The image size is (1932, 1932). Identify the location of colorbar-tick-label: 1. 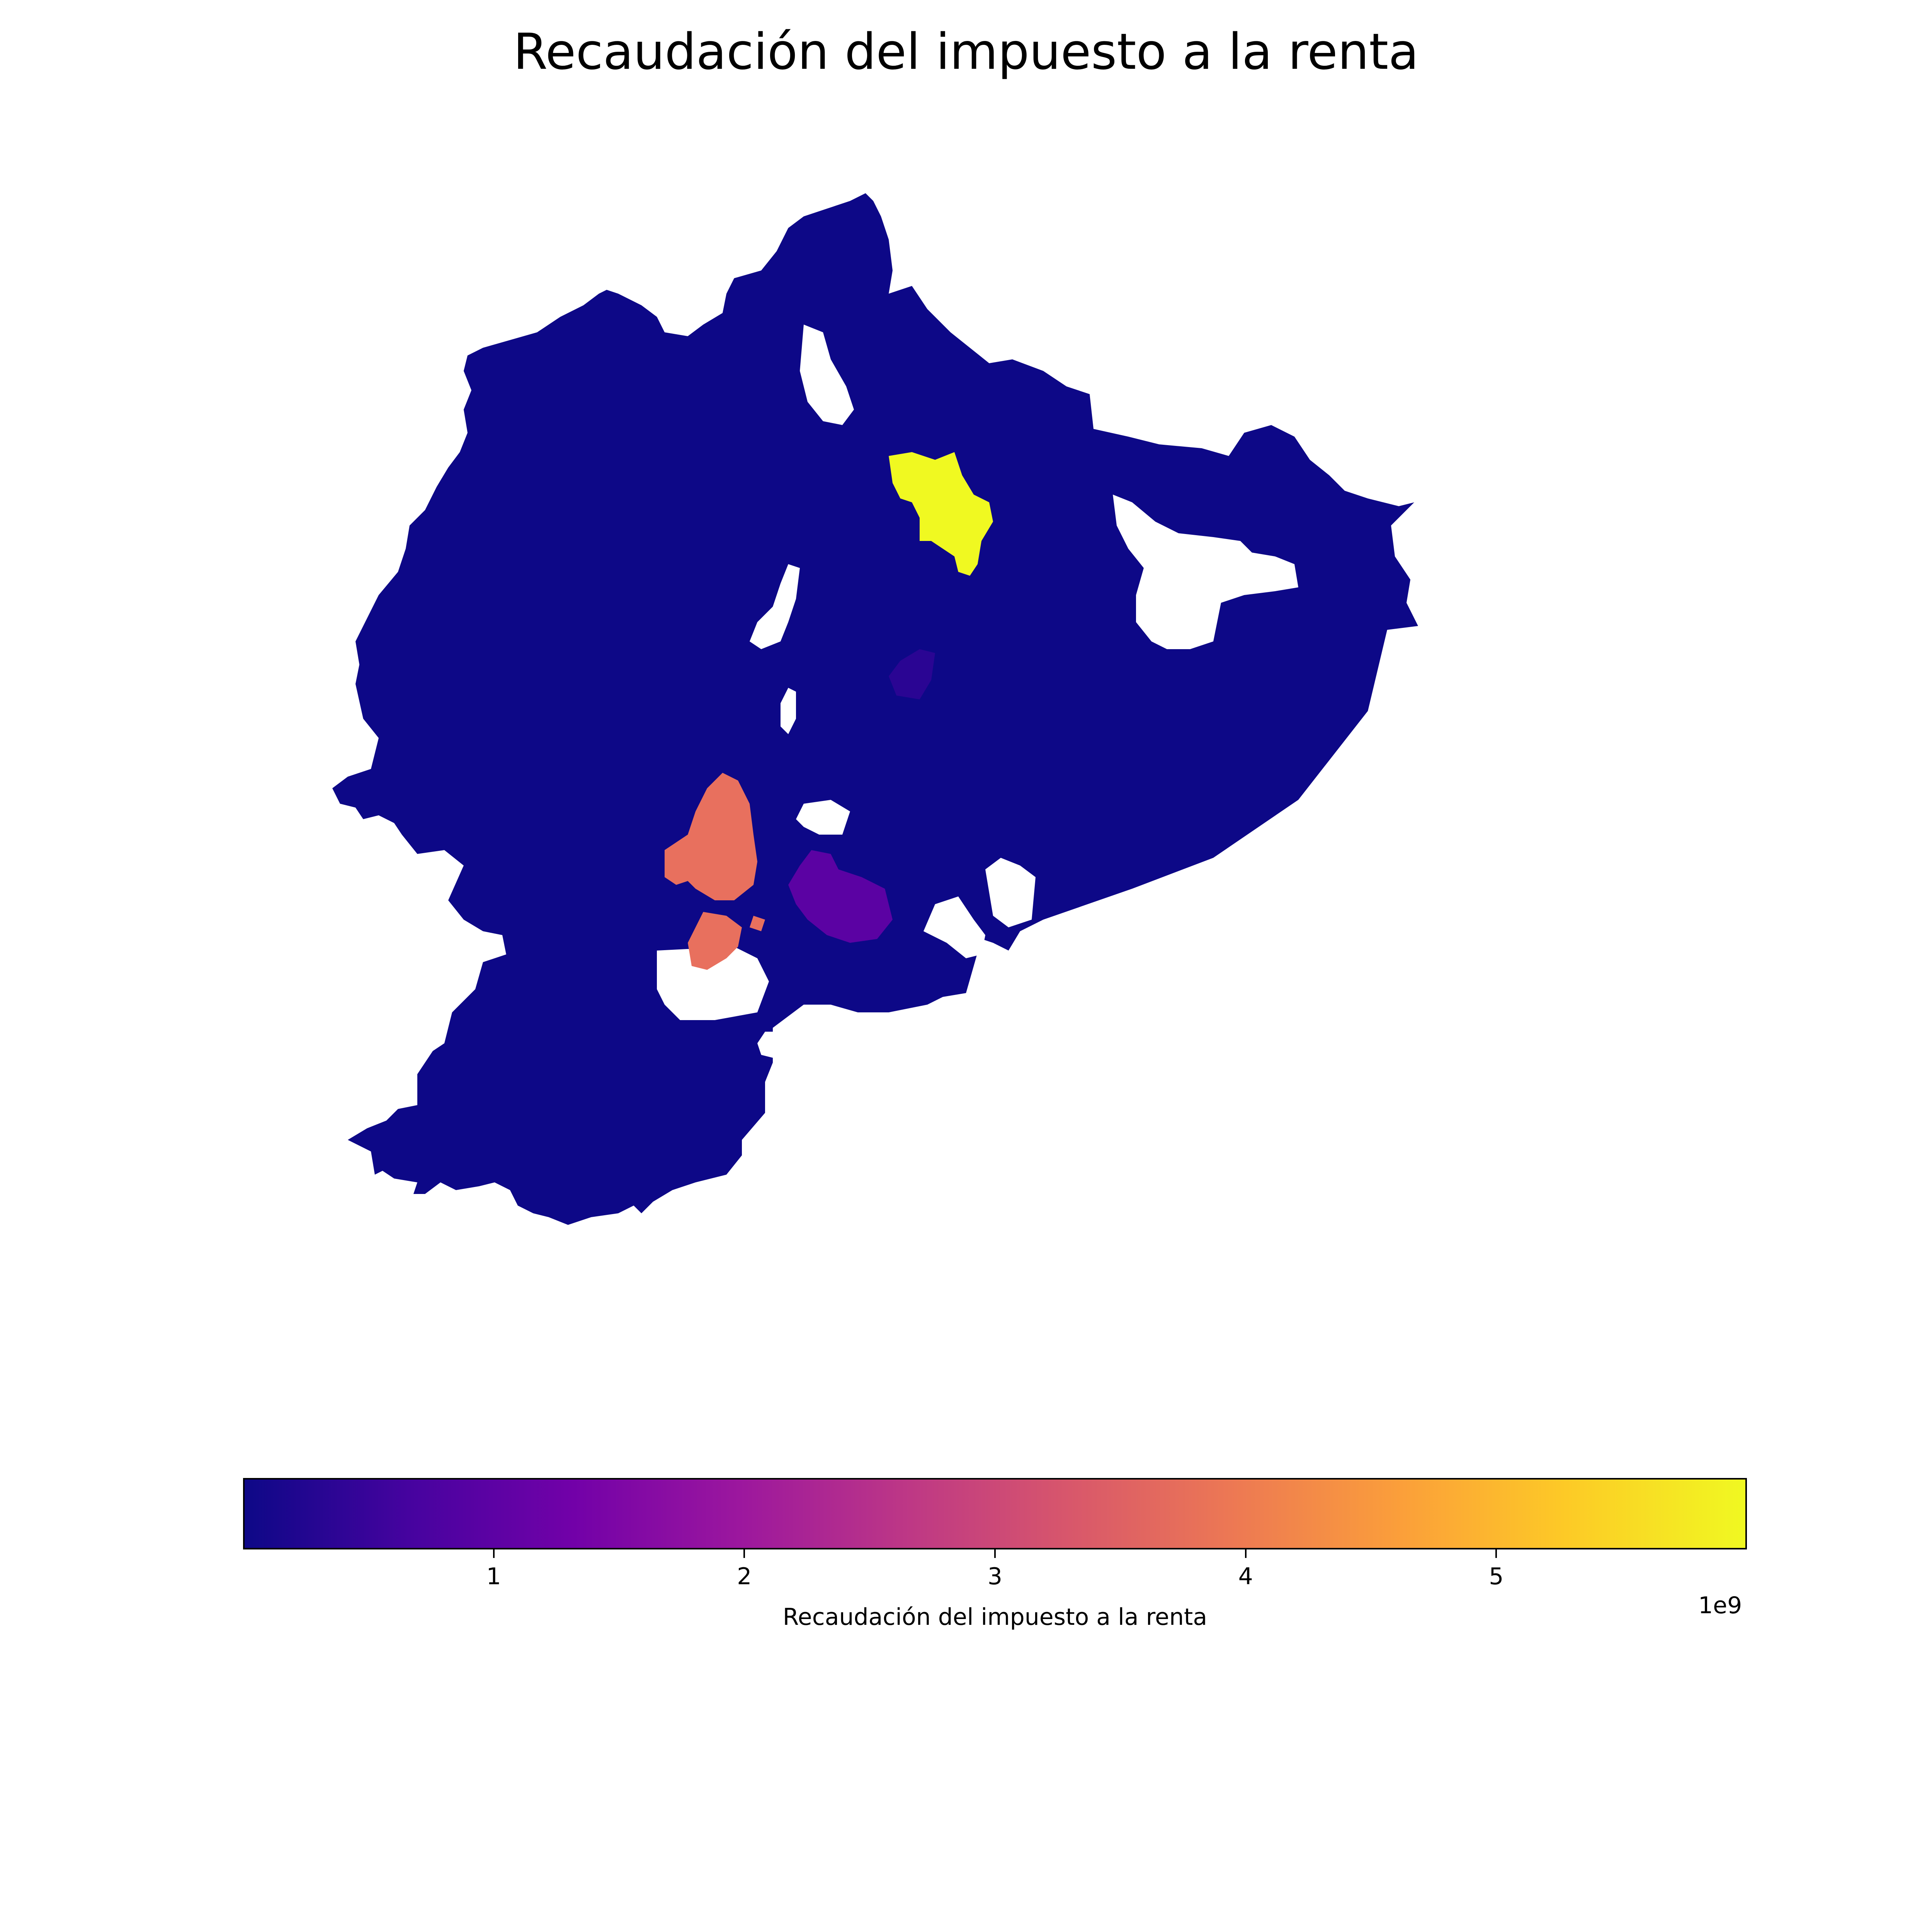
(493, 1576).